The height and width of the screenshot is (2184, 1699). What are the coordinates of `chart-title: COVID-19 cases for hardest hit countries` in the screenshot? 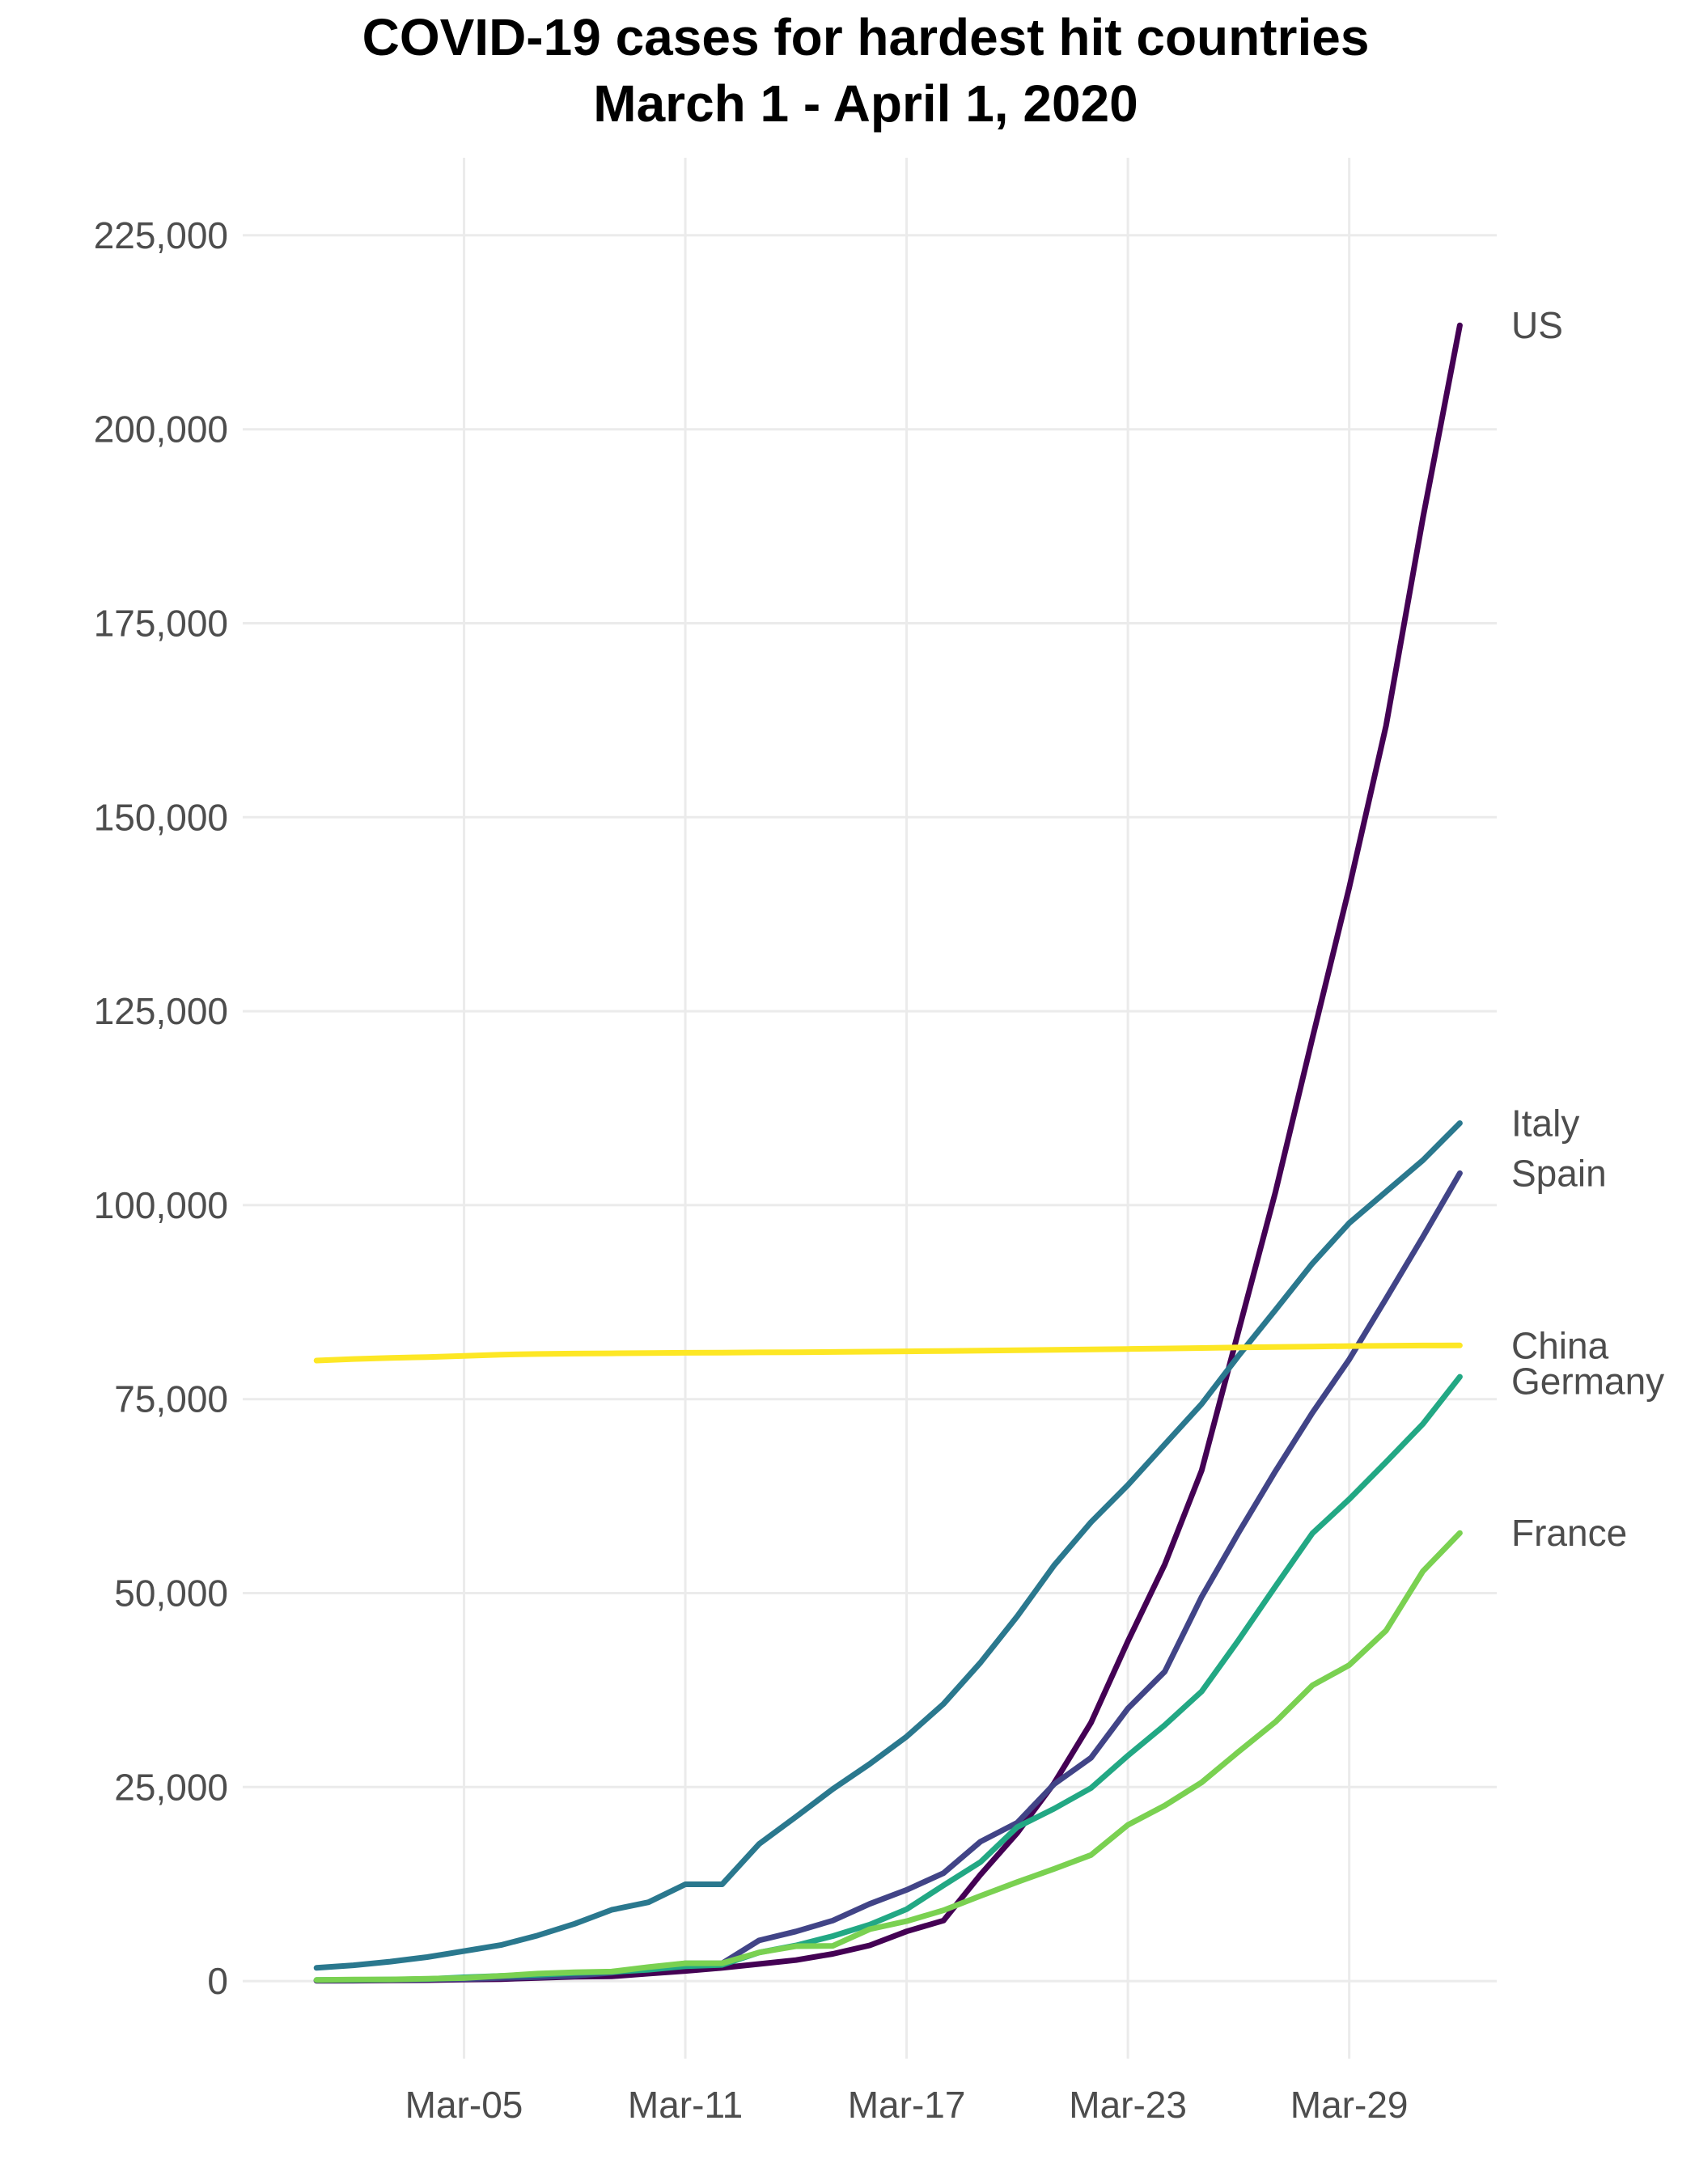 It's located at (866, 37).